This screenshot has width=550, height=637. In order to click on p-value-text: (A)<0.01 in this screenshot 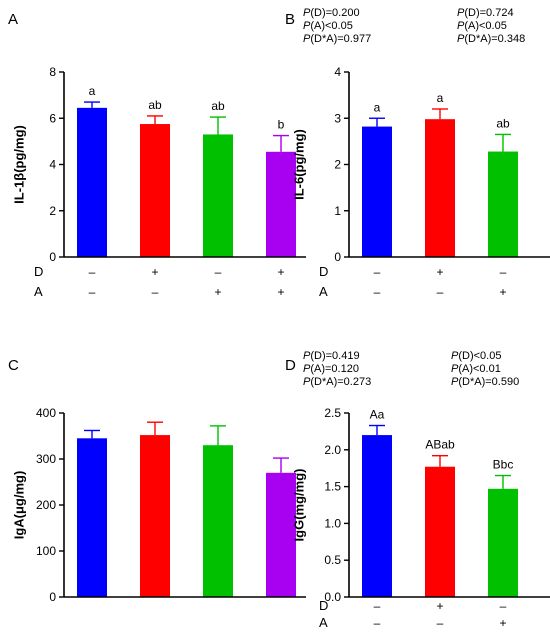, I will do `click(479, 369)`.